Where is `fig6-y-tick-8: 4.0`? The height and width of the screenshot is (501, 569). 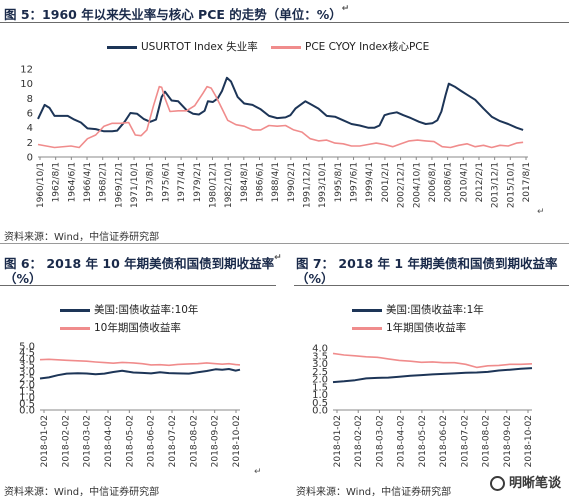
fig6-y-tick-8: 4.0 is located at coordinates (27, 359).